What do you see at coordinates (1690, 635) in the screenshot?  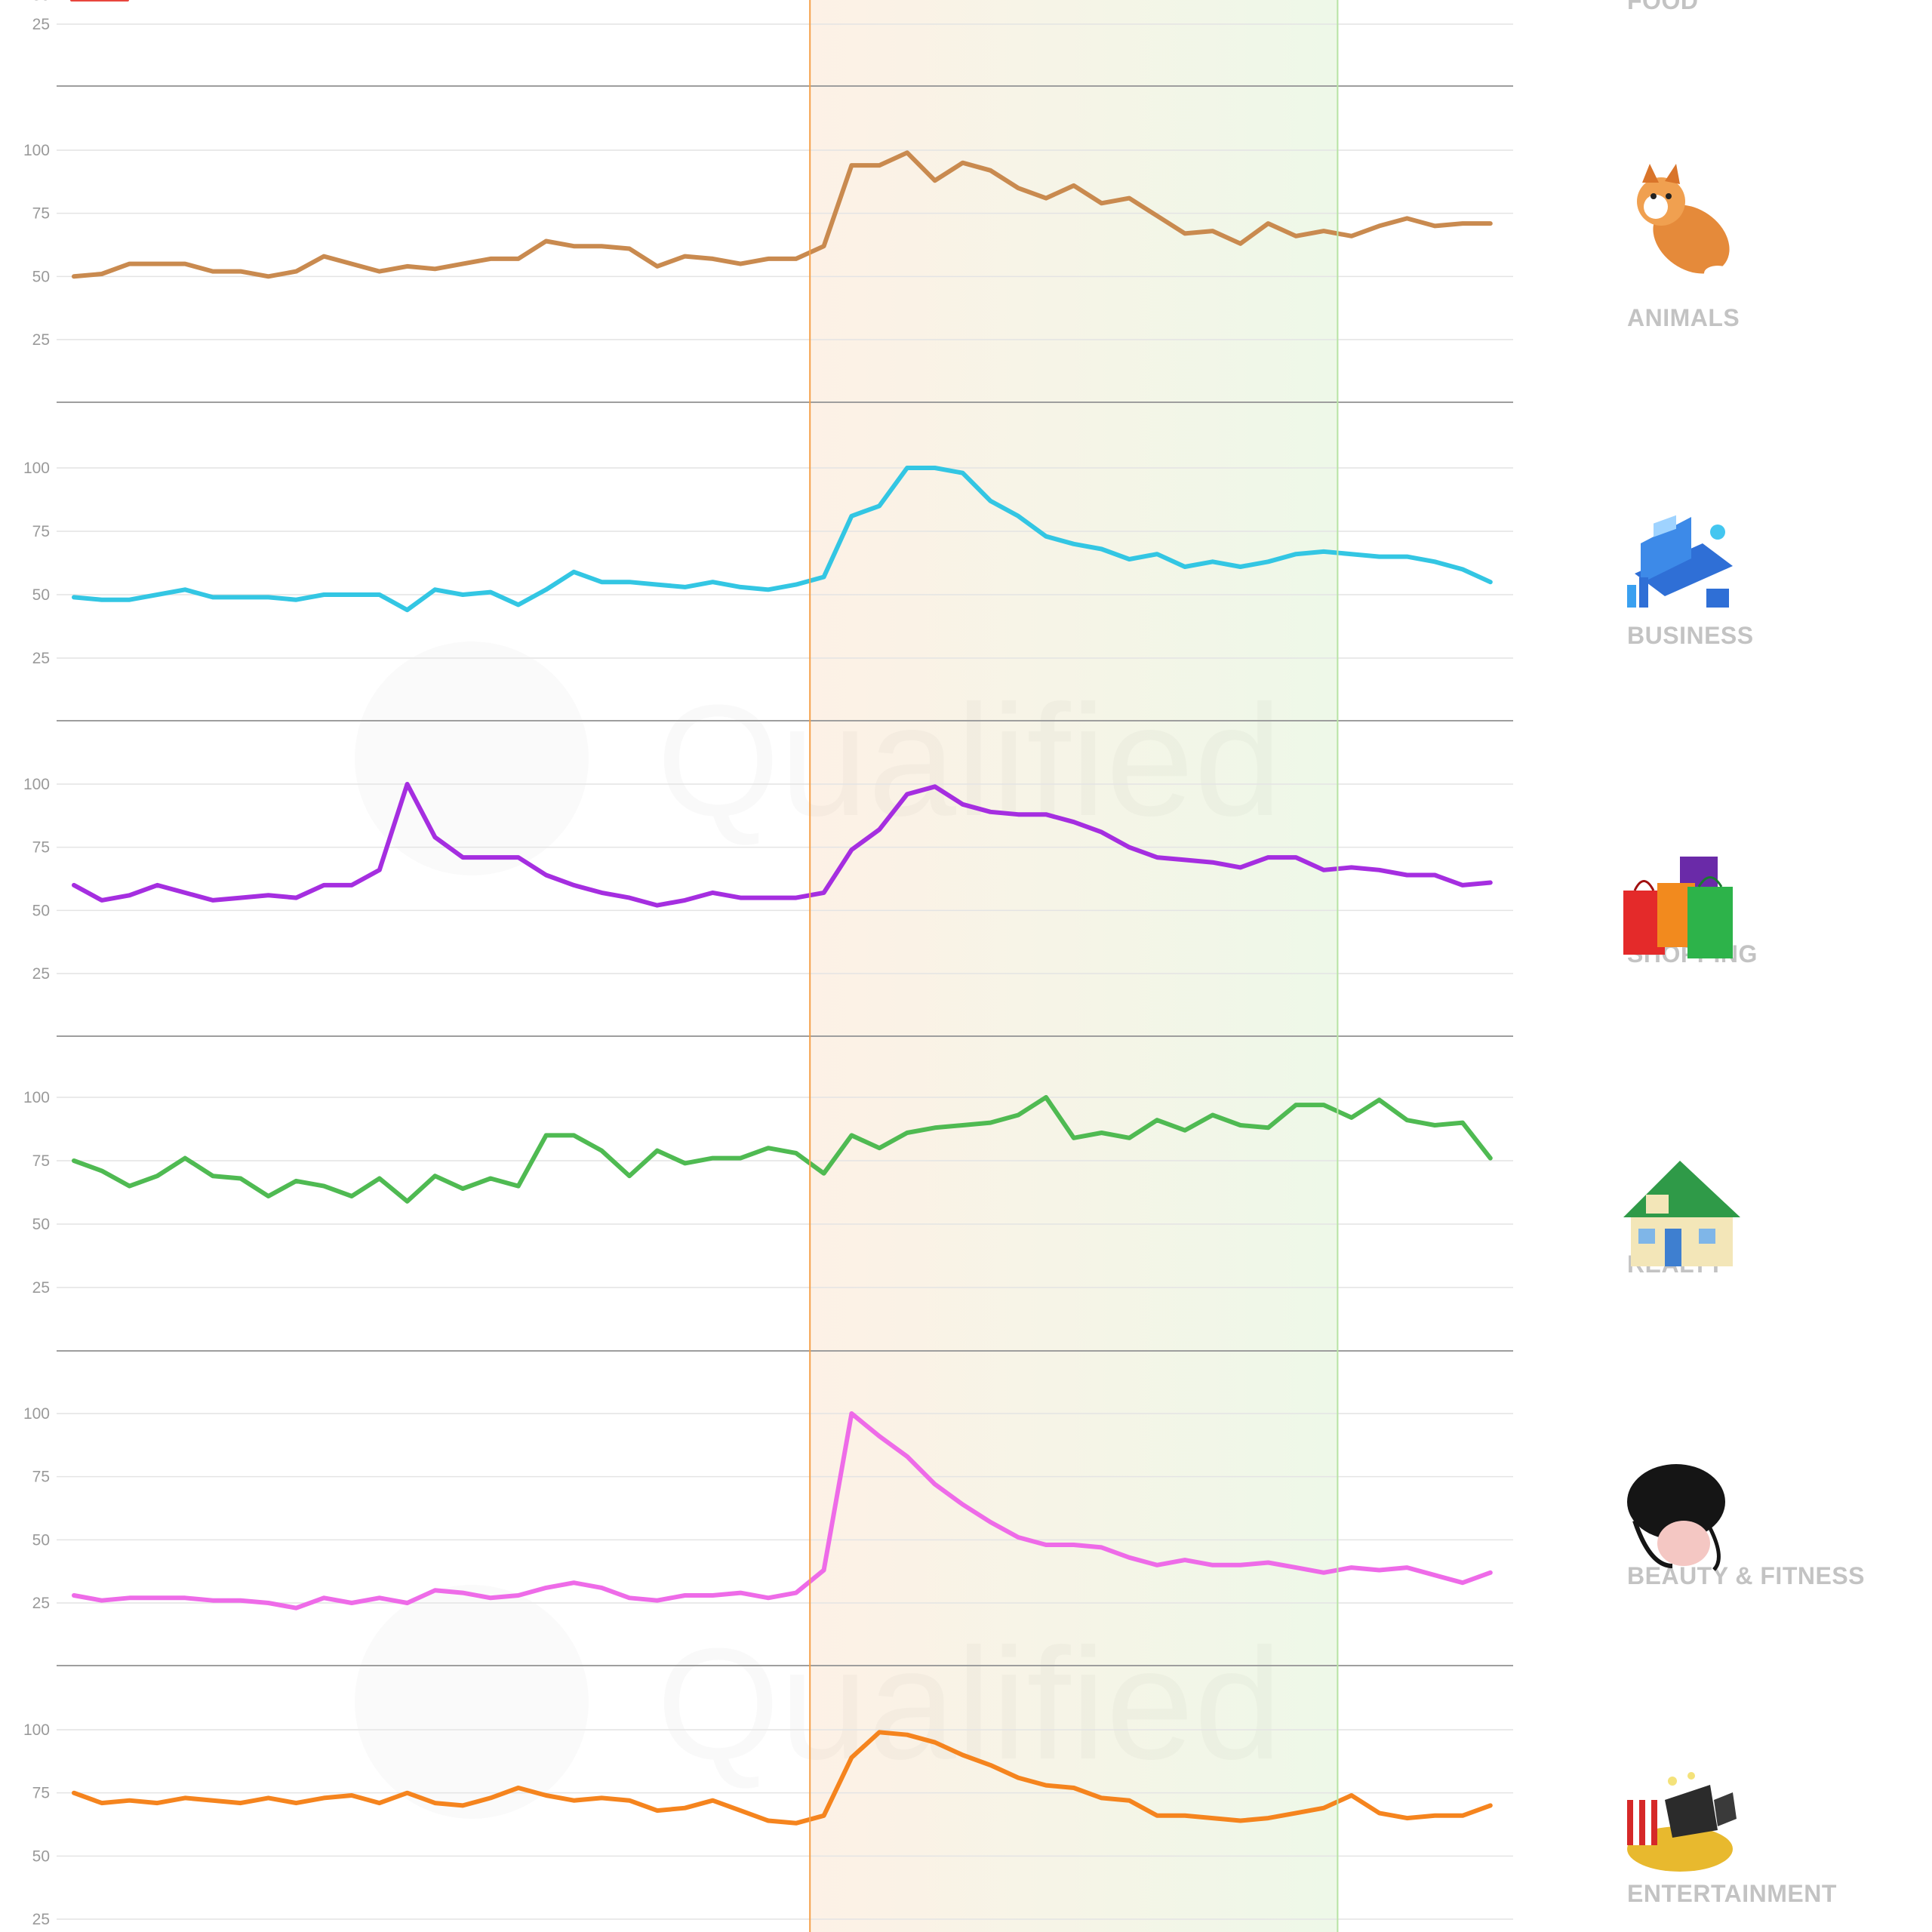 I see `category-label: BUSINESS` at bounding box center [1690, 635].